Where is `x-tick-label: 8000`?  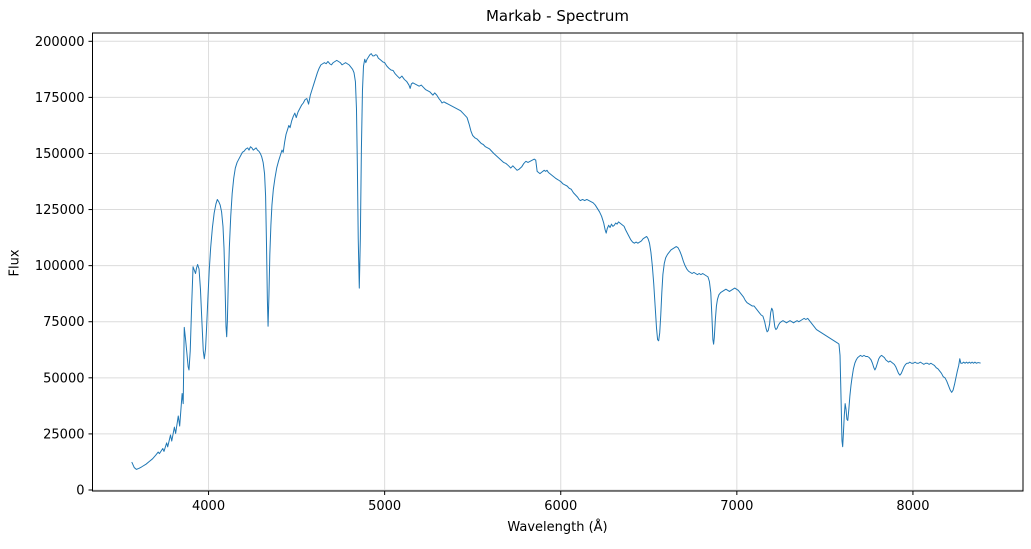
x-tick-label: 8000 is located at coordinates (912, 506).